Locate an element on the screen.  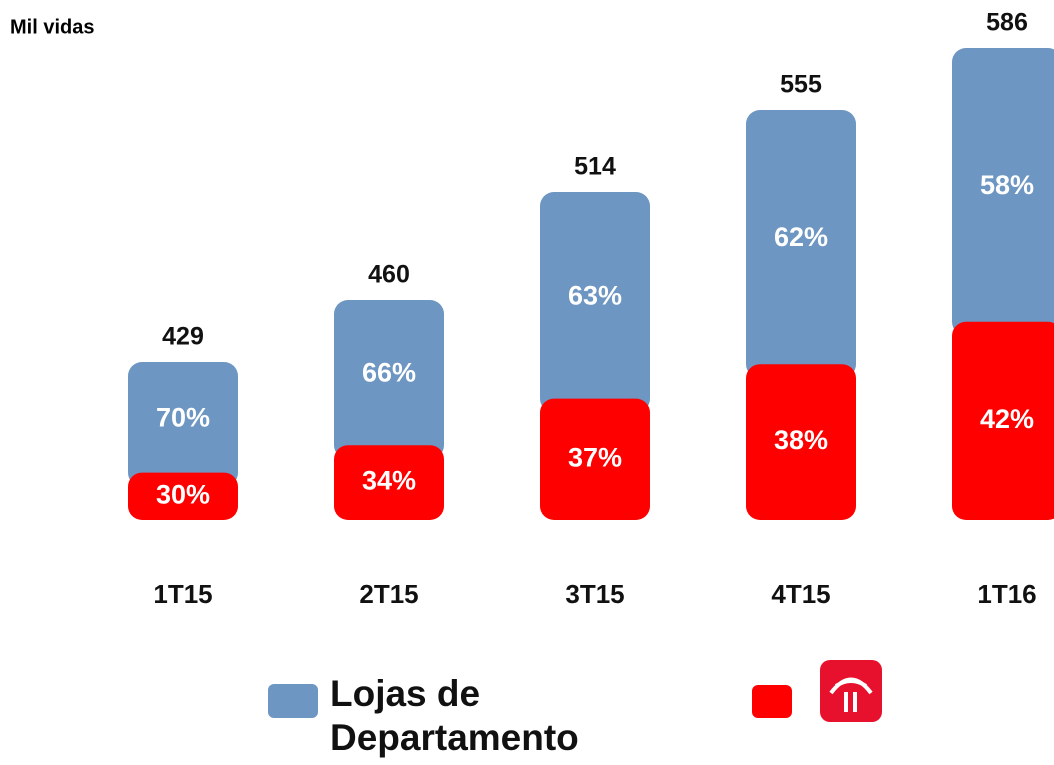
value-label: 38% is located at coordinates (801, 440).